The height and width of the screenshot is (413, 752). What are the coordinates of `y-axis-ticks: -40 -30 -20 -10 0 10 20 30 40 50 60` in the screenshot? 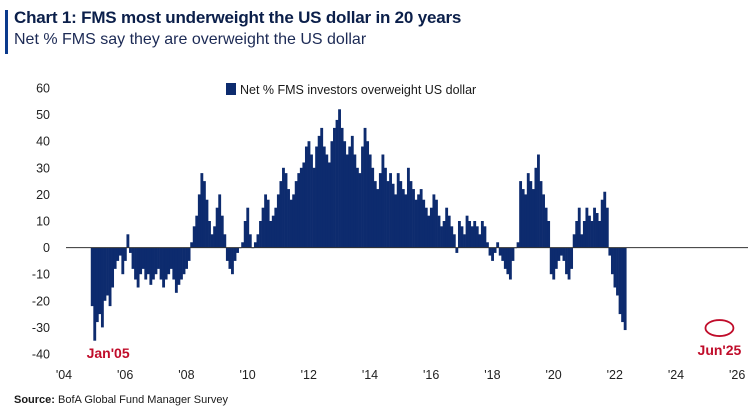 It's located at (41, 222).